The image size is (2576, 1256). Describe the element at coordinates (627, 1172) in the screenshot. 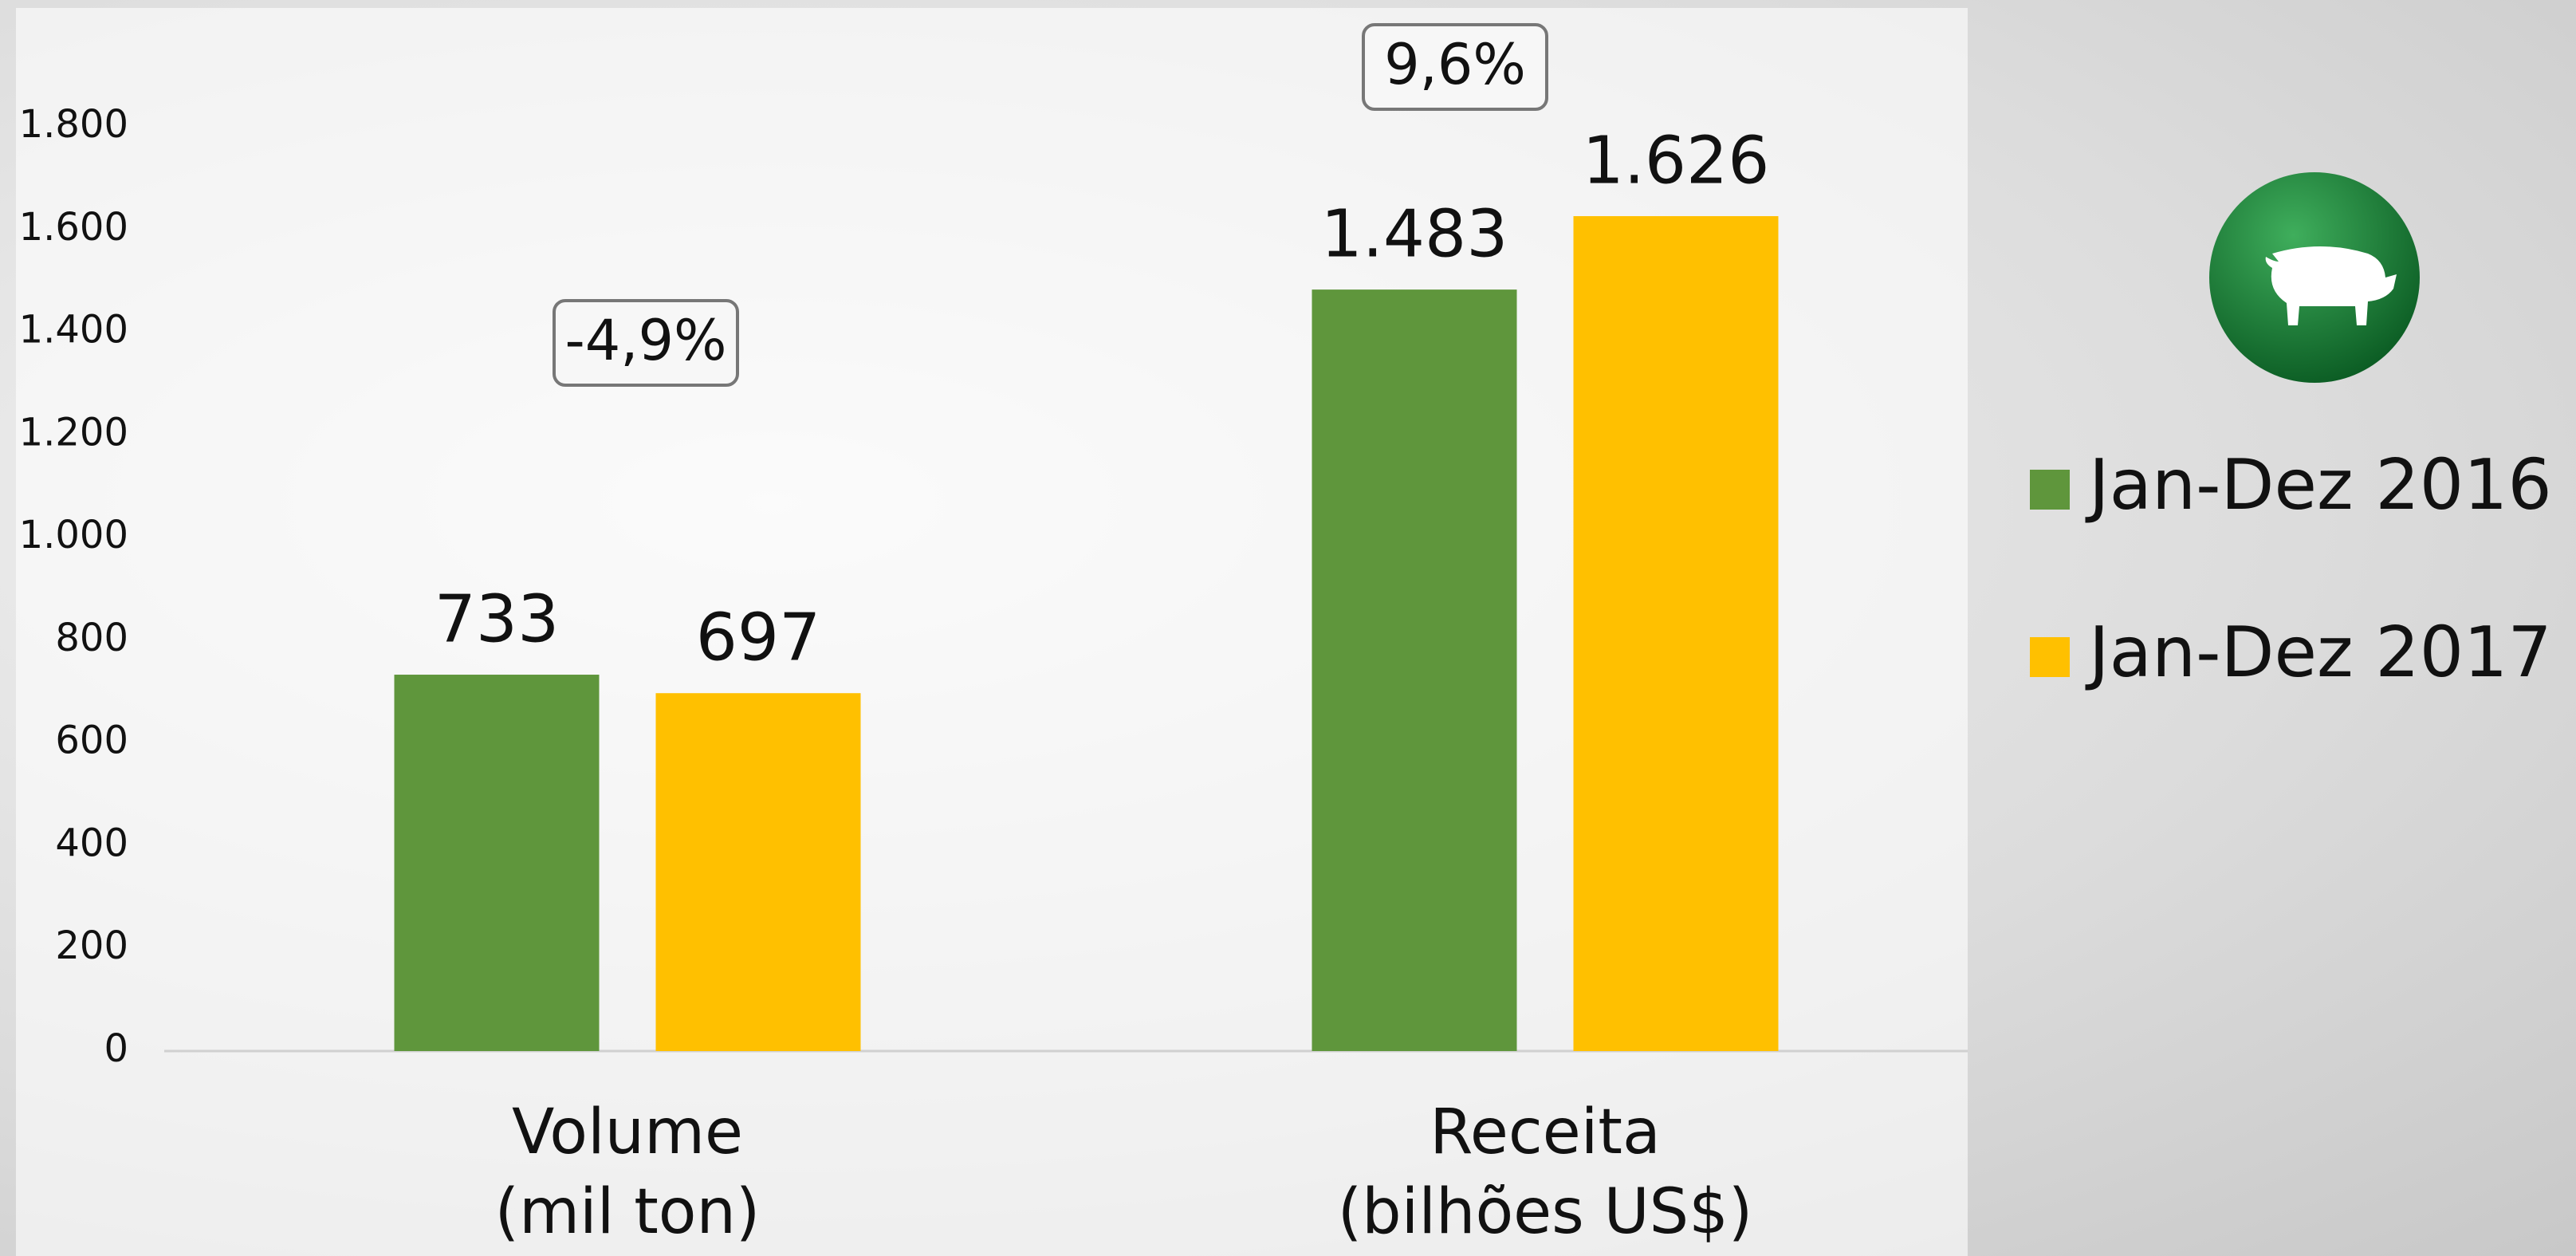

I see `x-tick-label: Volume (mil ton)` at that location.